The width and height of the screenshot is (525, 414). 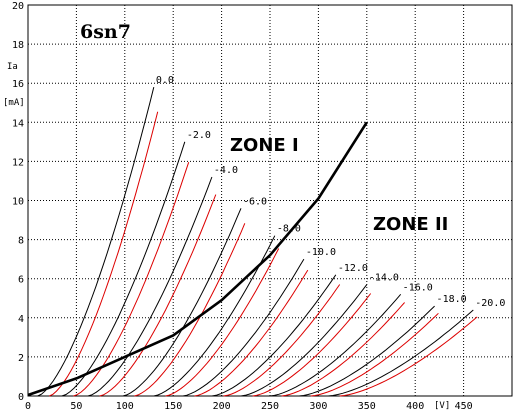 I want to click on zone-1-label: ZONE I, so click(x=264, y=145).